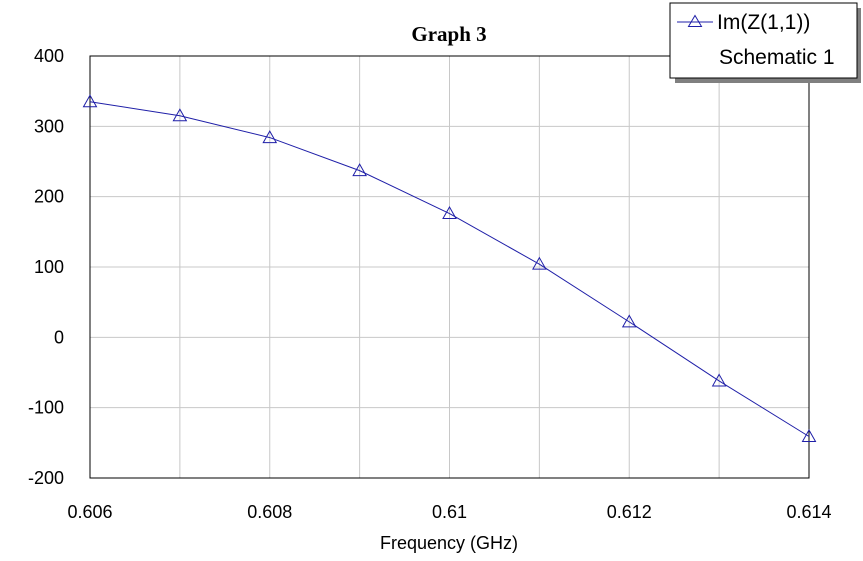  I want to click on y-tick-label: 200, so click(49, 197).